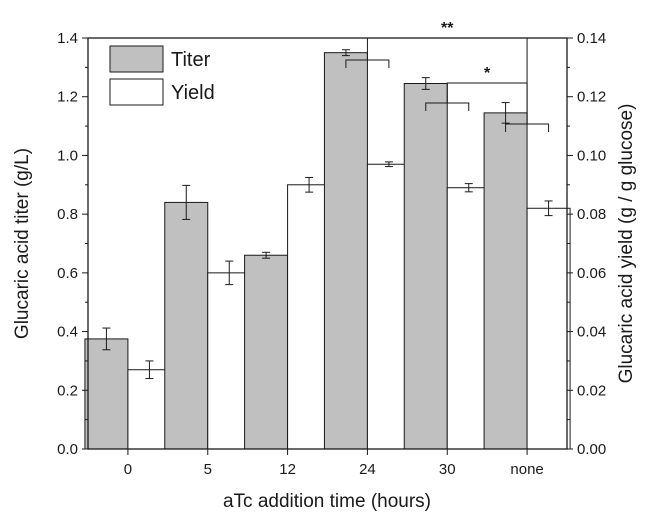 Image resolution: width=648 pixels, height=517 pixels. Describe the element at coordinates (367, 469) in the screenshot. I see `x-tick-label-24: 24` at that location.